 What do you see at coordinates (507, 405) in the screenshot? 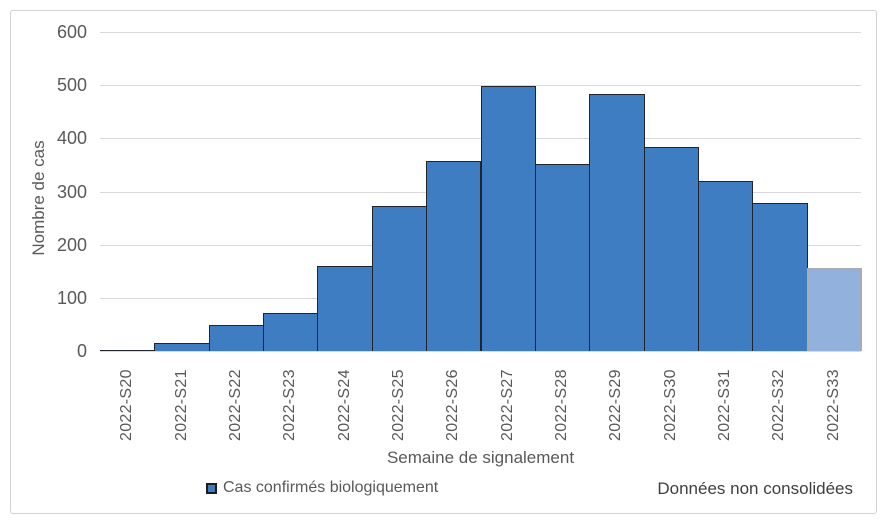
I see `x-tick-label-2022-S27: 2022-S27` at bounding box center [507, 405].